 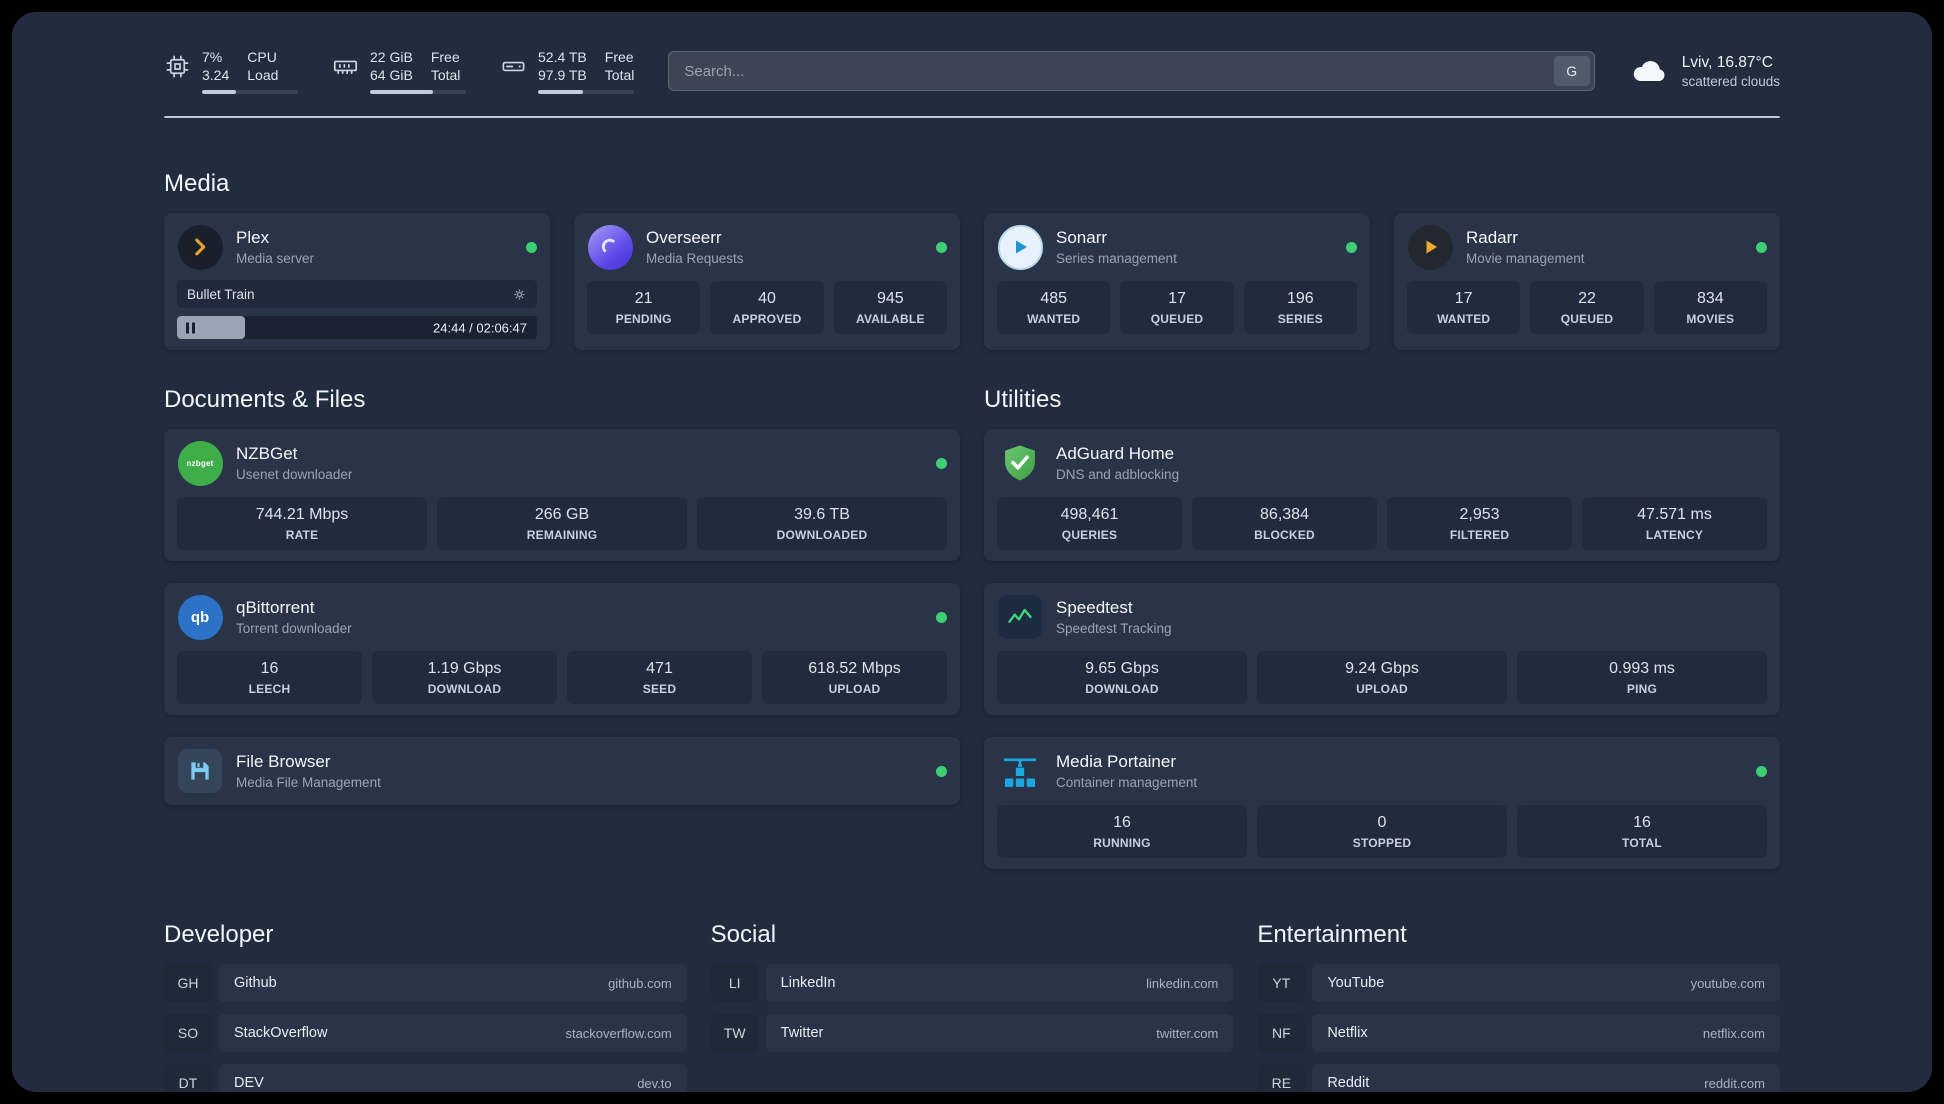 I want to click on section-title-media: Media, so click(x=197, y=184).